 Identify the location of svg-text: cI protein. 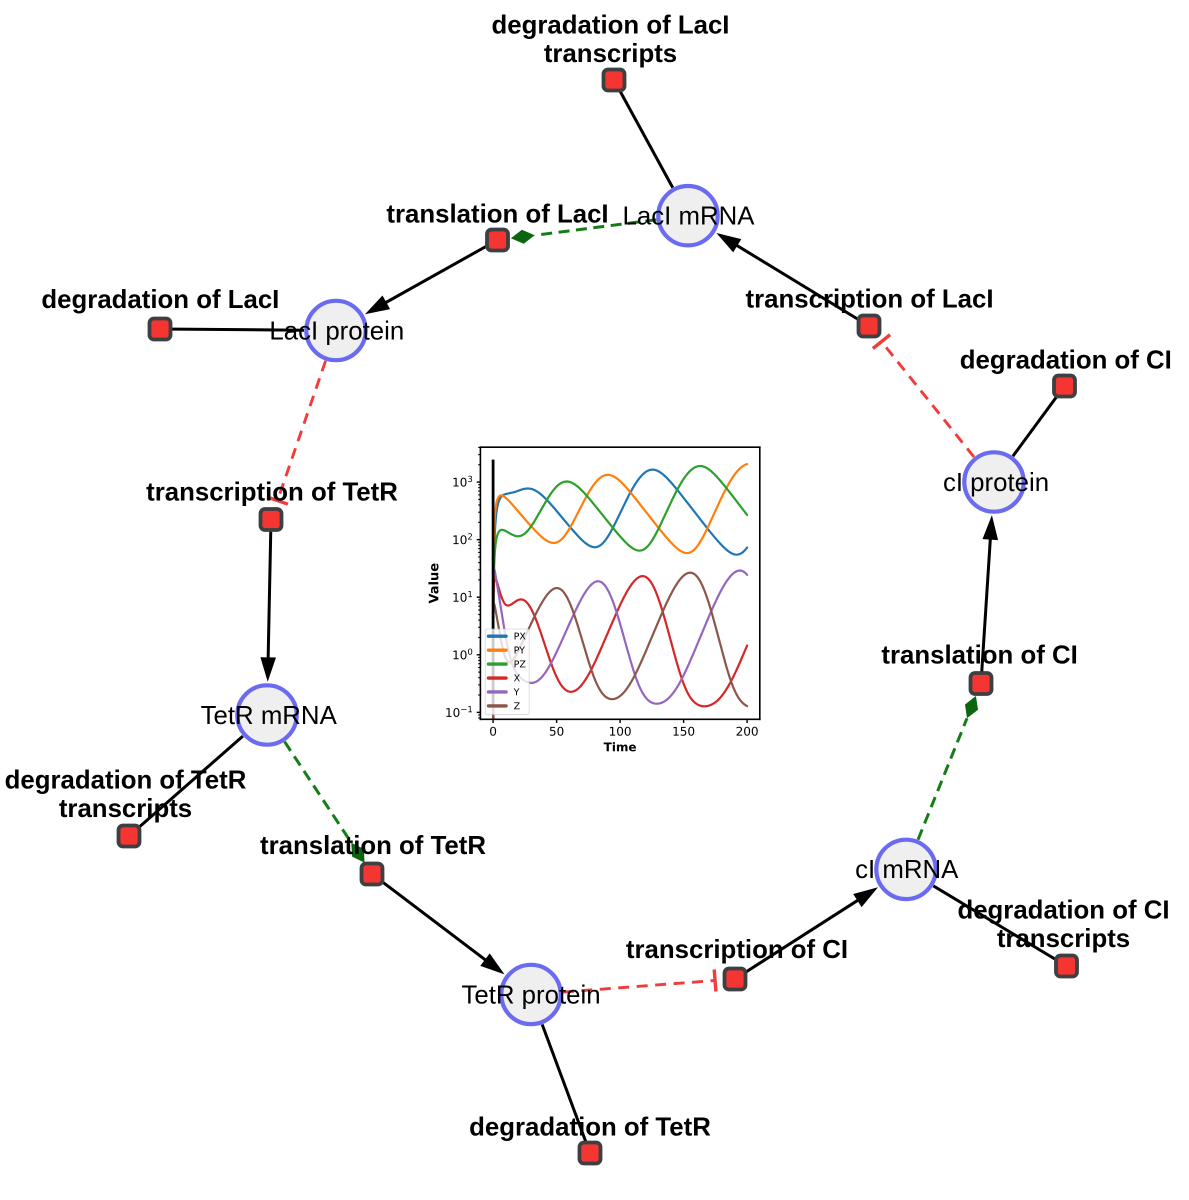
(996, 483).